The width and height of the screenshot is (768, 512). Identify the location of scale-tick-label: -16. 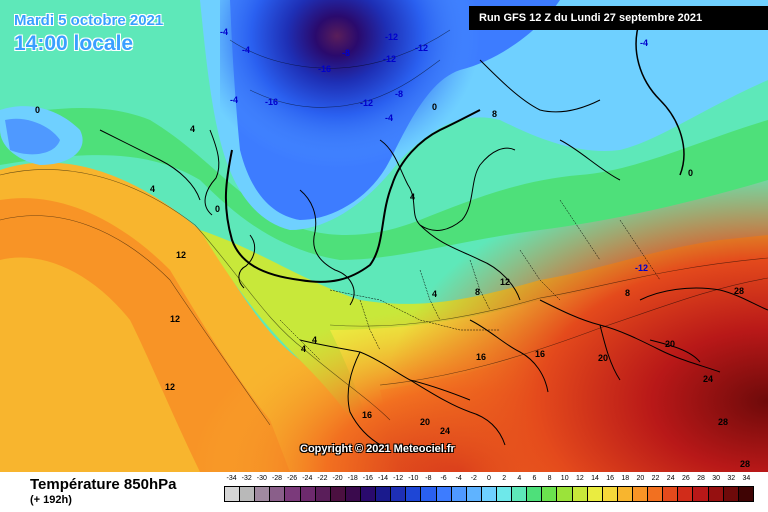
(367, 478).